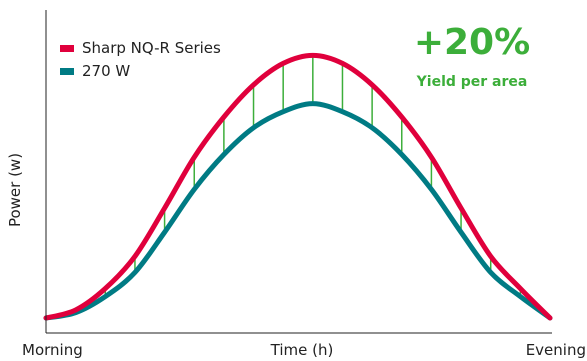 The width and height of the screenshot is (587, 361). I want to click on highlight-value: +20%, so click(472, 42).